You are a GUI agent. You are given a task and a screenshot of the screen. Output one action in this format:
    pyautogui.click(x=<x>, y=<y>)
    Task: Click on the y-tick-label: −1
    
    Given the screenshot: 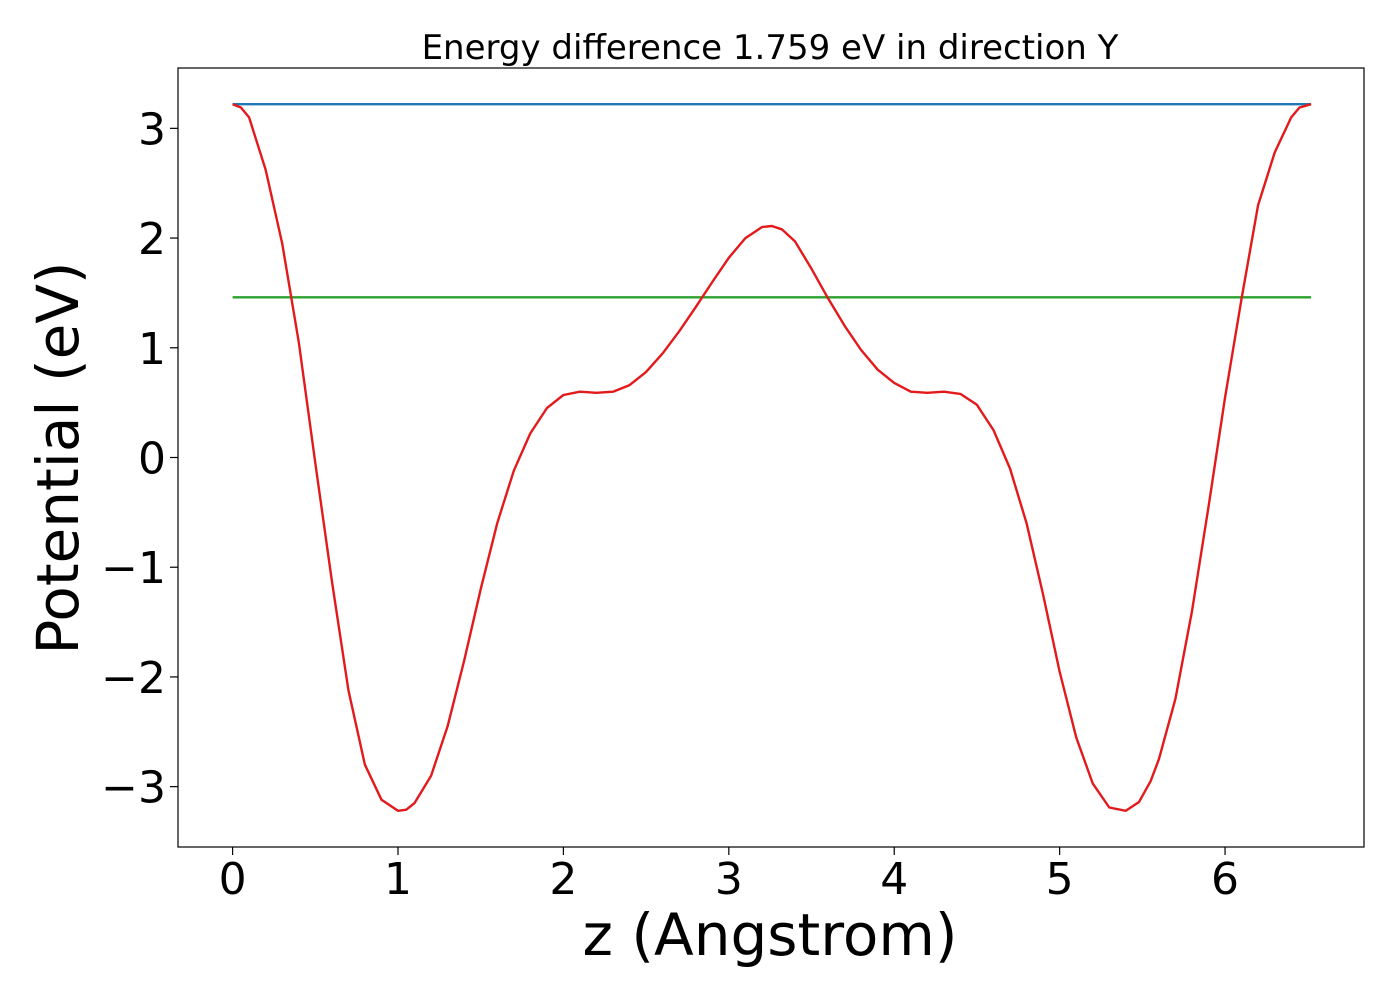 What is the action you would take?
    pyautogui.click(x=133, y=568)
    